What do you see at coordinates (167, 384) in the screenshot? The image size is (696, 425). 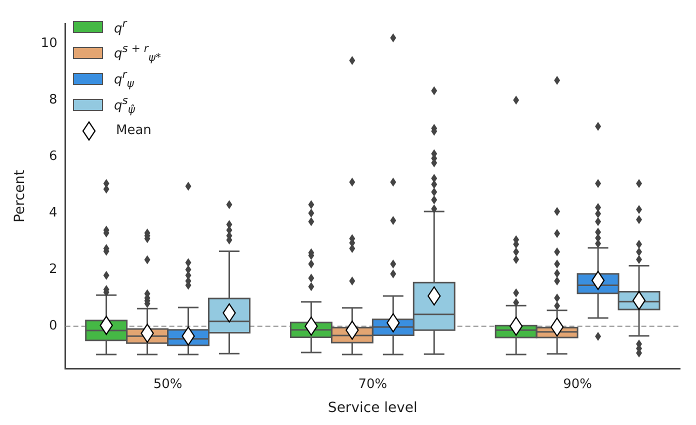 I see `x-tick-label: 50%` at bounding box center [167, 384].